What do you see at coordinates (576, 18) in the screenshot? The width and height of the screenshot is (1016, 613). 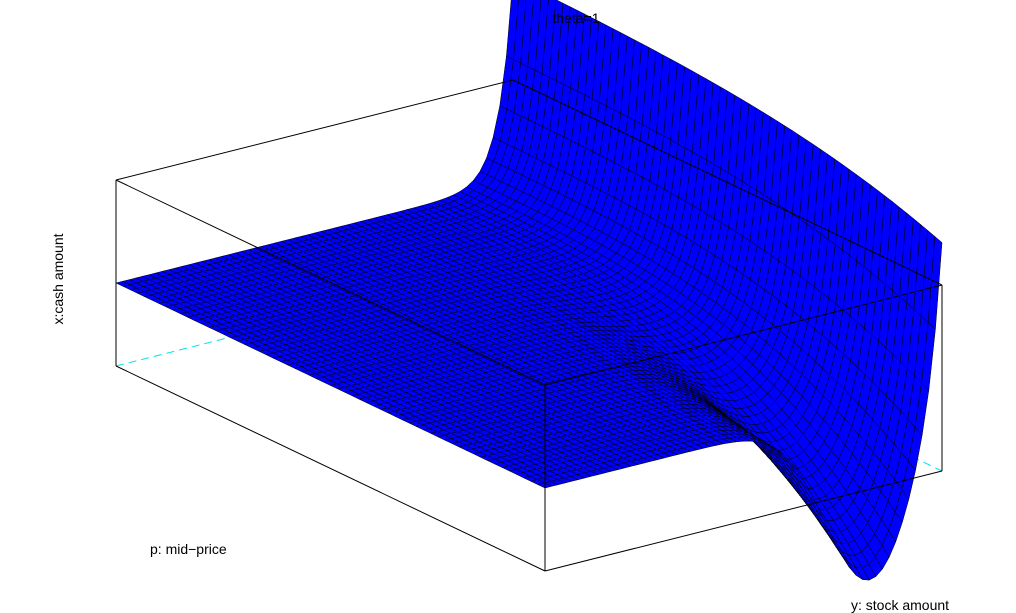 I see `chart-title: theta=1` at bounding box center [576, 18].